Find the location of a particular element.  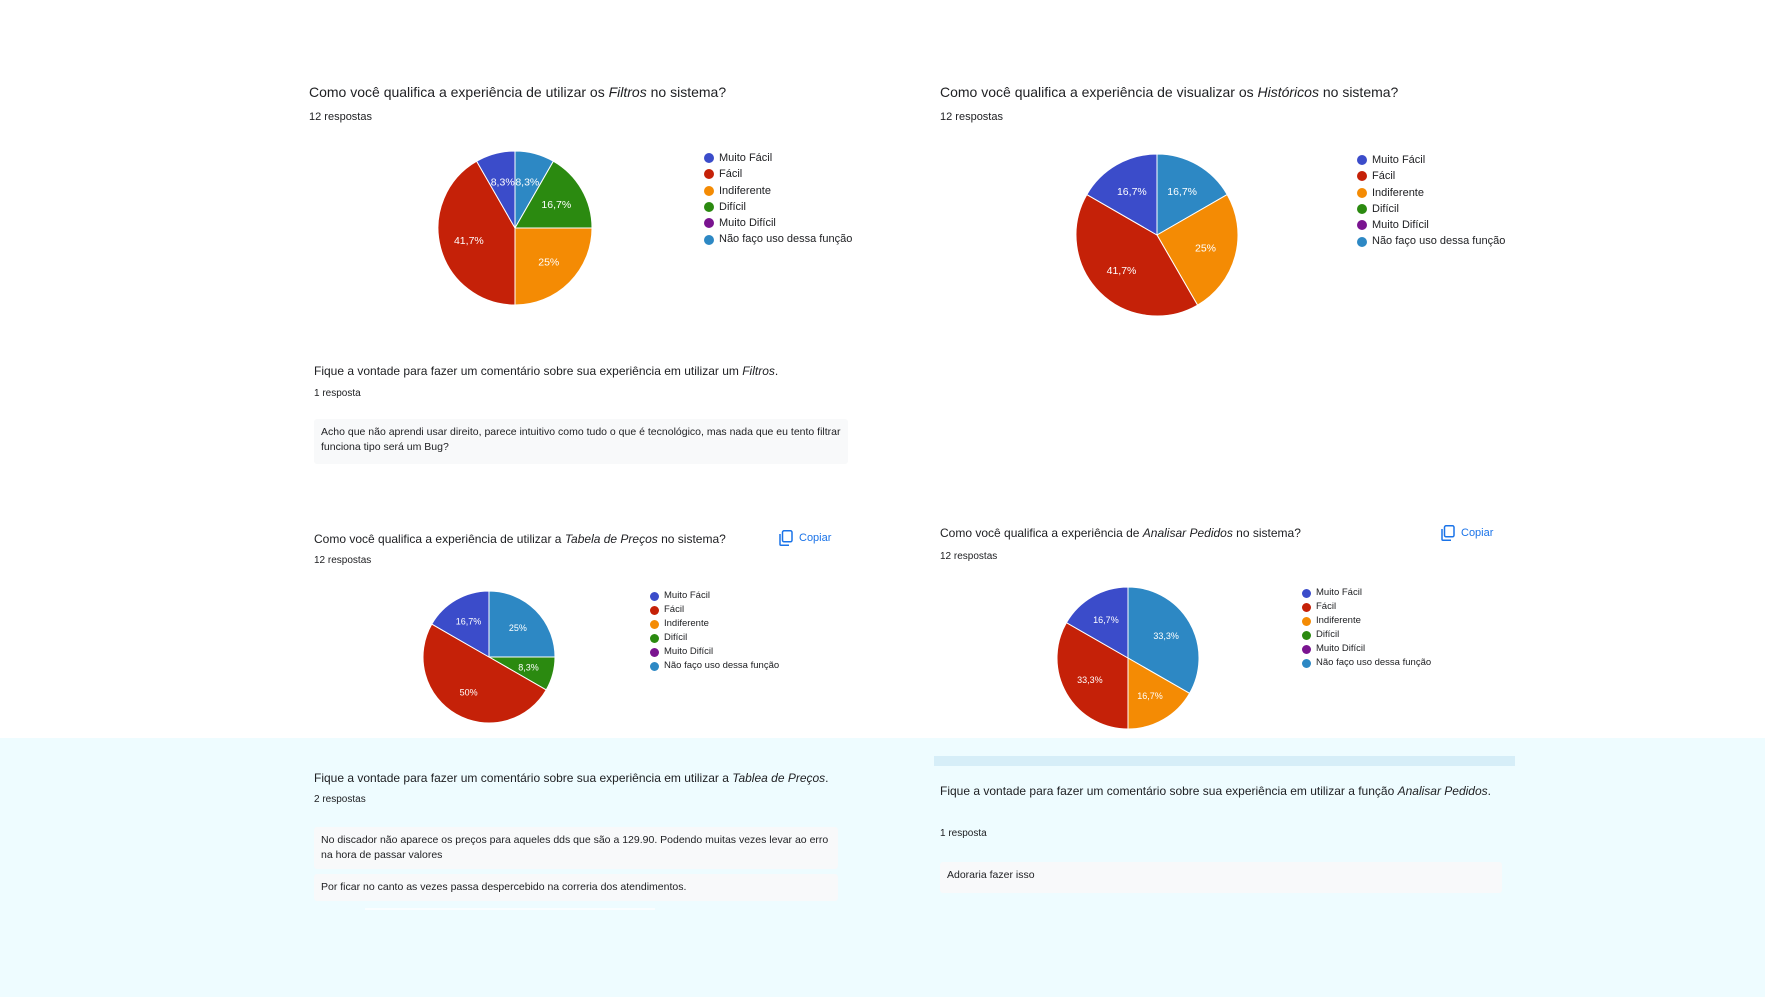

pie-chart-tabela-precos: 25% 8,3% 50% 16,7% is located at coordinates (489, 657).